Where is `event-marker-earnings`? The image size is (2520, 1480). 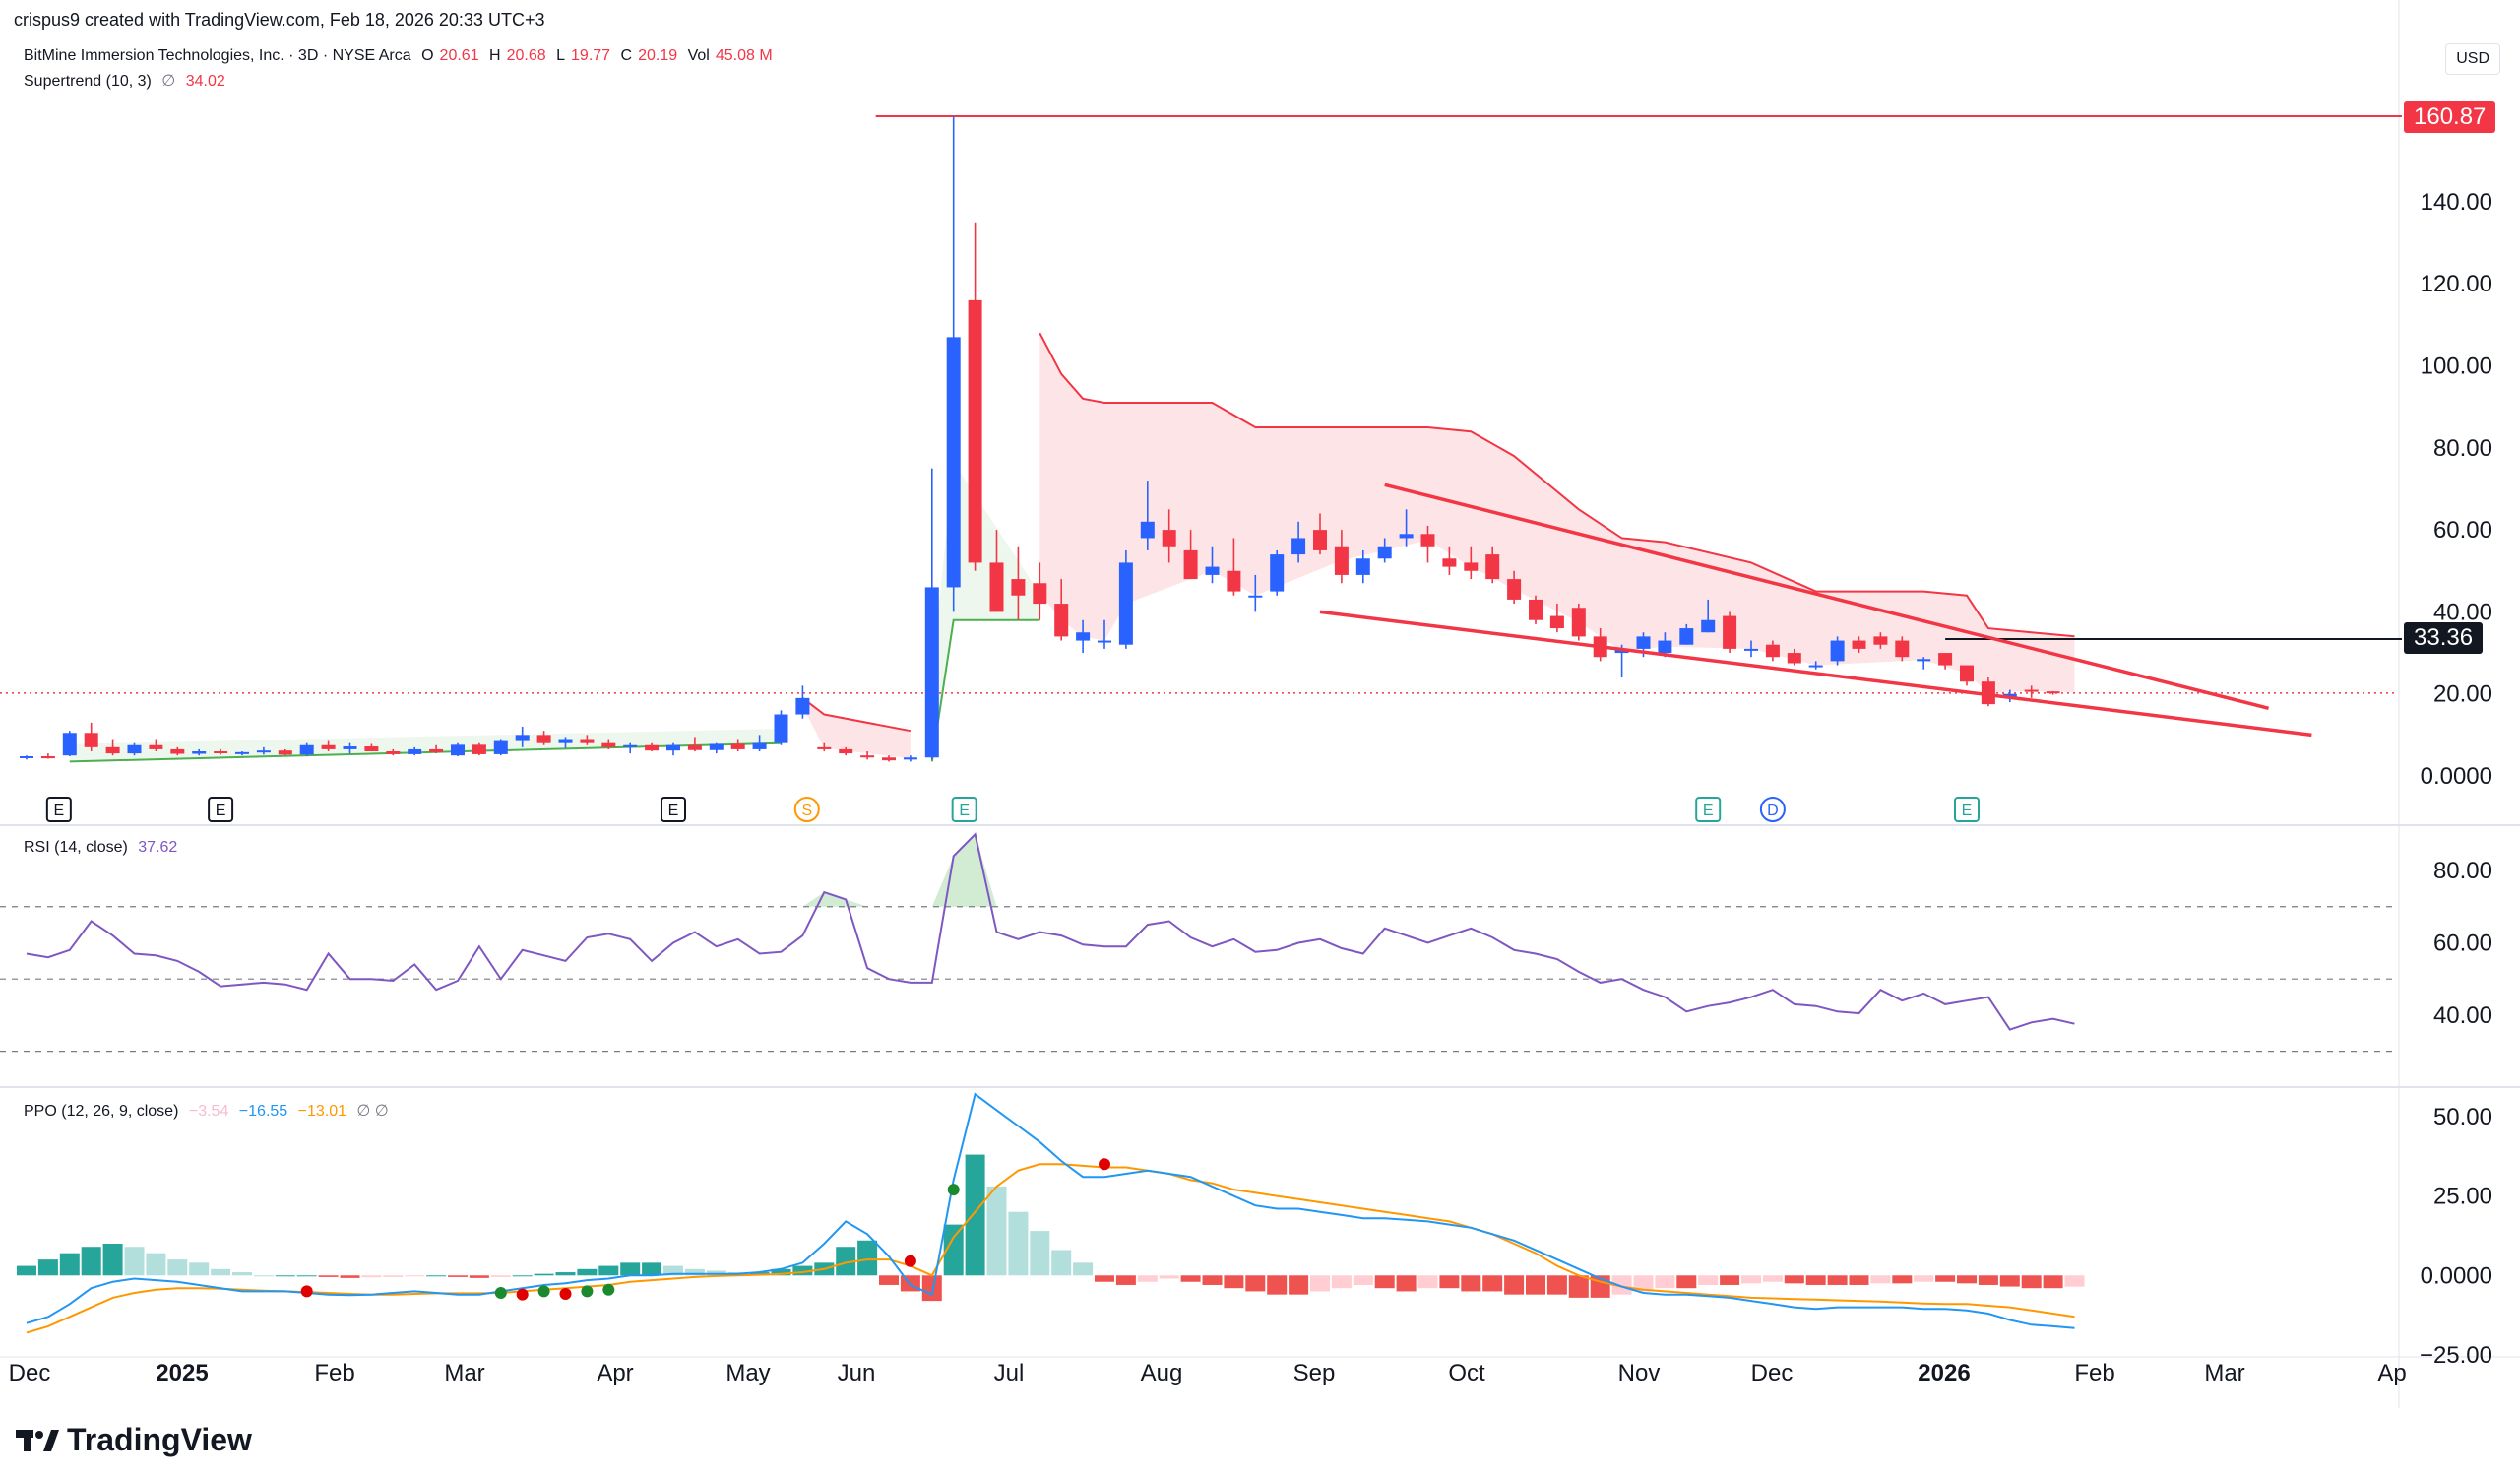
event-marker-earnings is located at coordinates (1967, 809).